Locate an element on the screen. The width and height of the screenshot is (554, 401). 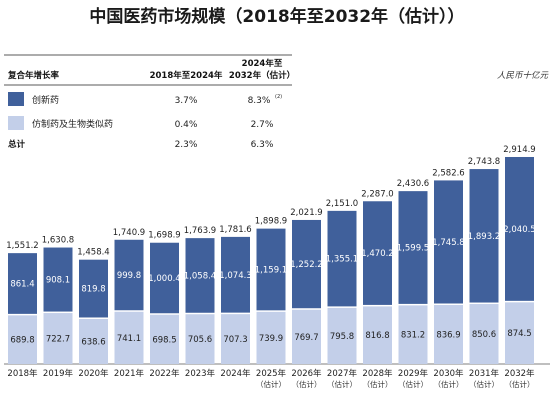
label-innovative-15: 2,040.5 is located at coordinates (519, 230).